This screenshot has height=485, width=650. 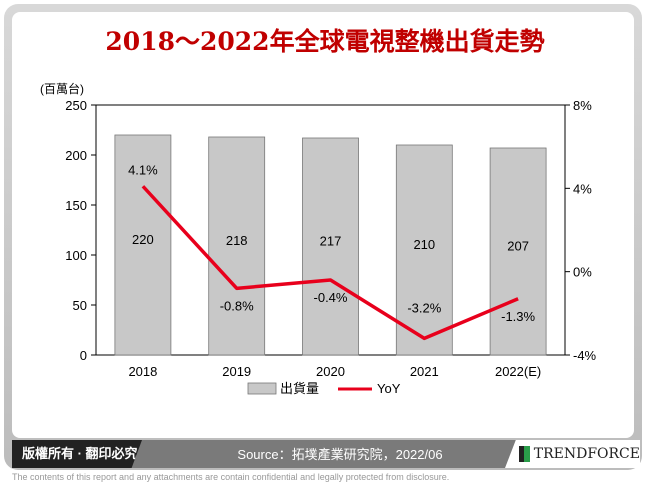 What do you see at coordinates (237, 240) in the screenshot?
I see `bar-label: 218` at bounding box center [237, 240].